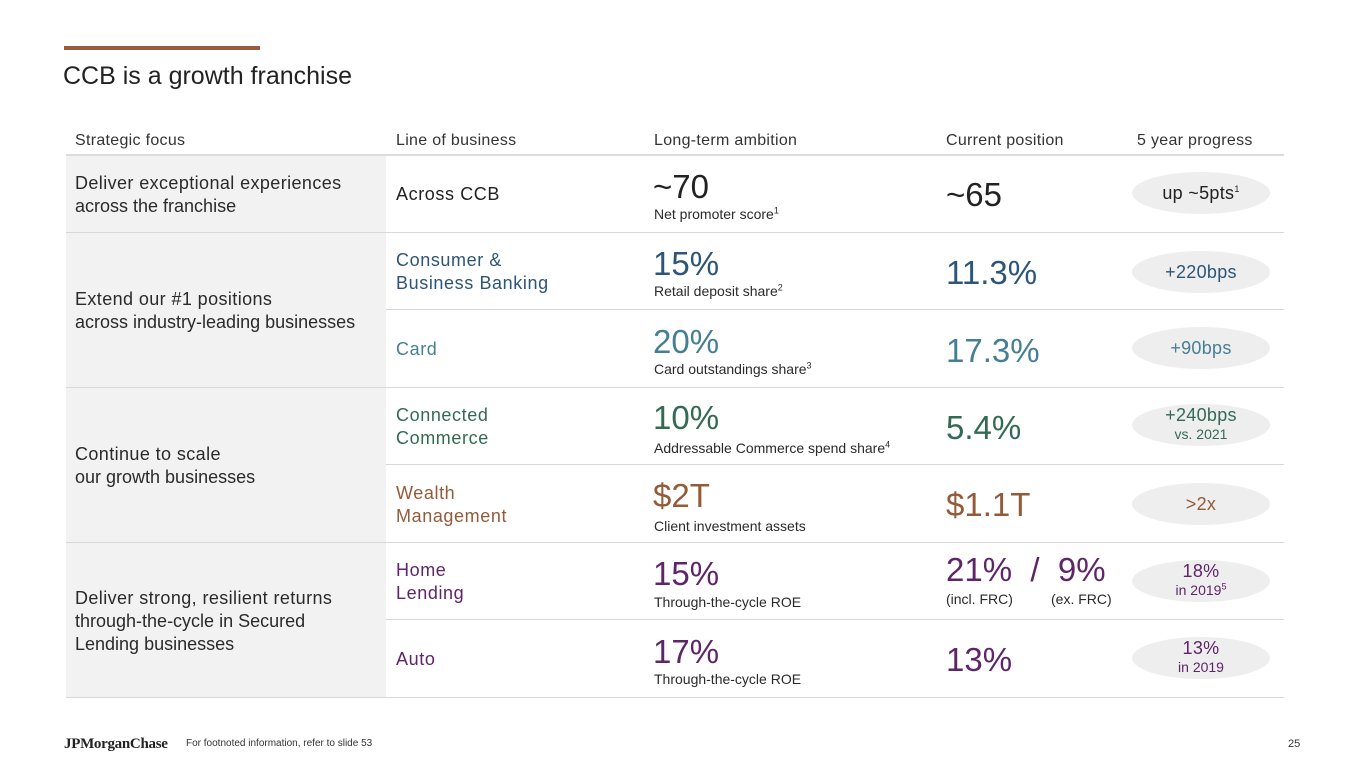 Image resolution: width=1365 pixels, height=768 pixels. Describe the element at coordinates (988, 504) in the screenshot. I see `current-position-value: $1.1T` at that location.